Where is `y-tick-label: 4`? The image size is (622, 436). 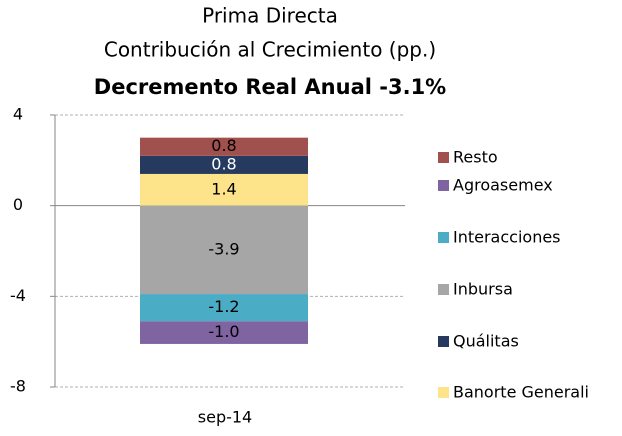 y-tick-label: 4 is located at coordinates (18, 114).